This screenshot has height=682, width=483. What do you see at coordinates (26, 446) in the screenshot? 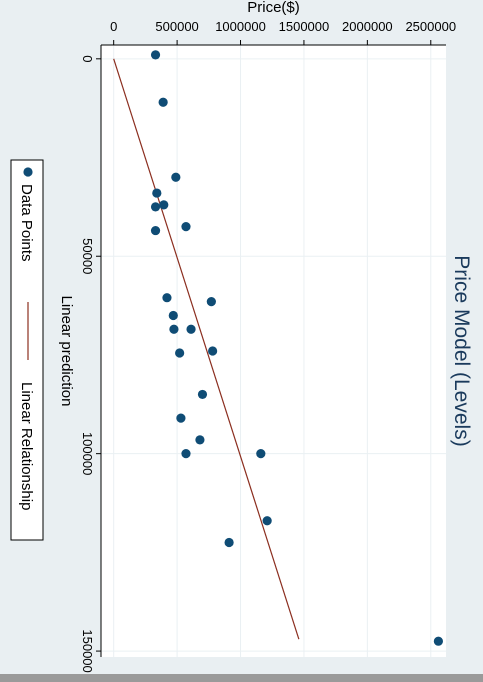
I see `legend-label-linear-relationship: Linear Relationship` at bounding box center [26, 446].